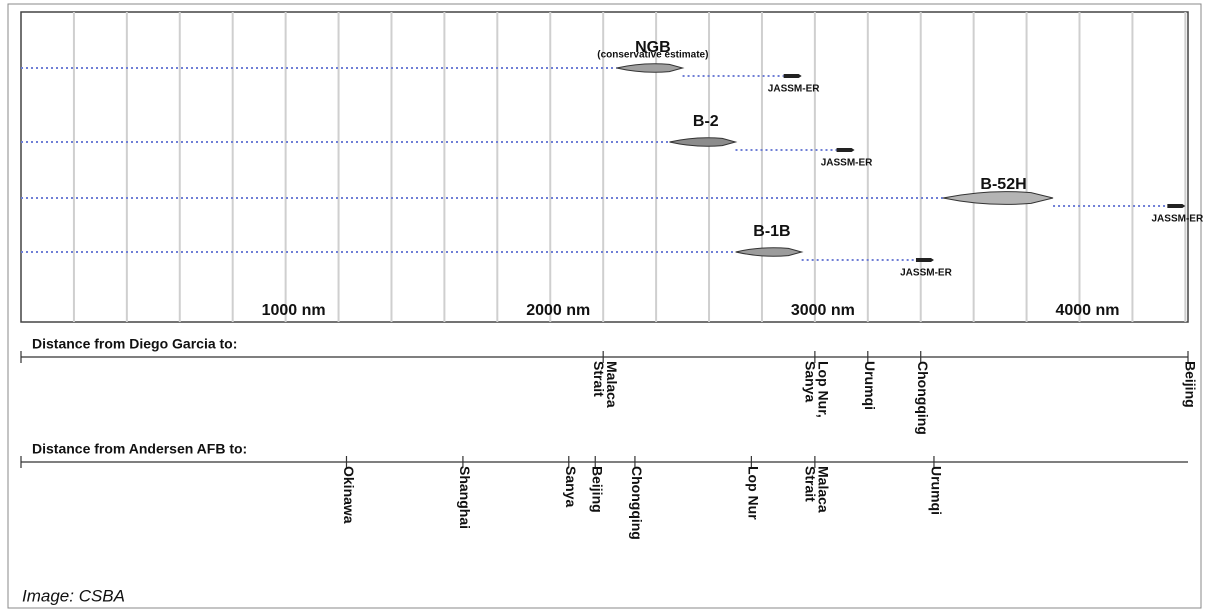 The height and width of the screenshot is (614, 1209). I want to click on aircraft-subtitle: (conservative estimate), so click(652, 55).